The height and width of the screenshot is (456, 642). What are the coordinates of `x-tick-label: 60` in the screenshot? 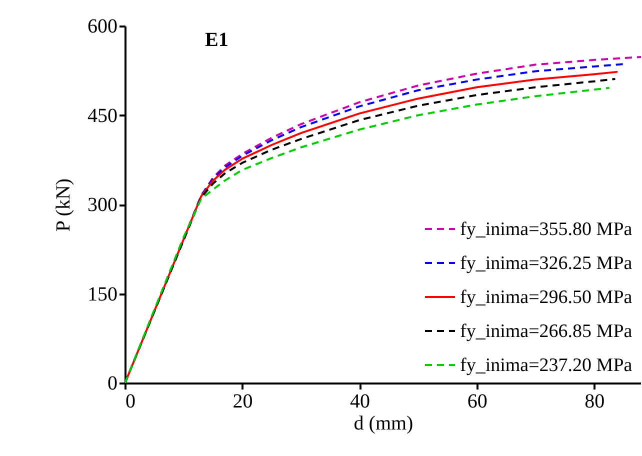 It's located at (477, 401).